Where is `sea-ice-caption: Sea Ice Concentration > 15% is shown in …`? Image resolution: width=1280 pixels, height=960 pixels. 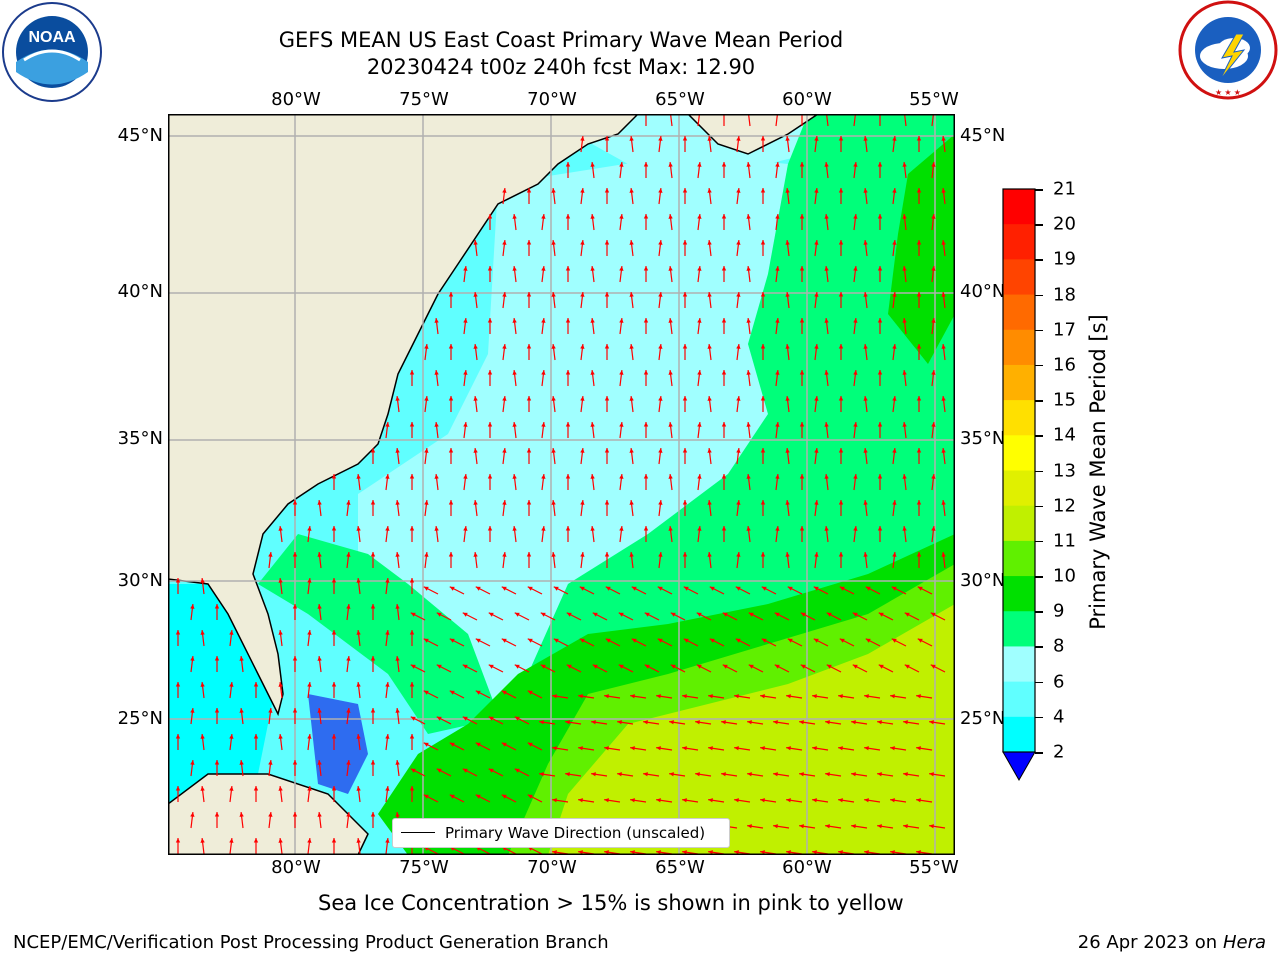 sea-ice-caption: Sea Ice Concentration > 15% is shown in … is located at coordinates (611, 903).